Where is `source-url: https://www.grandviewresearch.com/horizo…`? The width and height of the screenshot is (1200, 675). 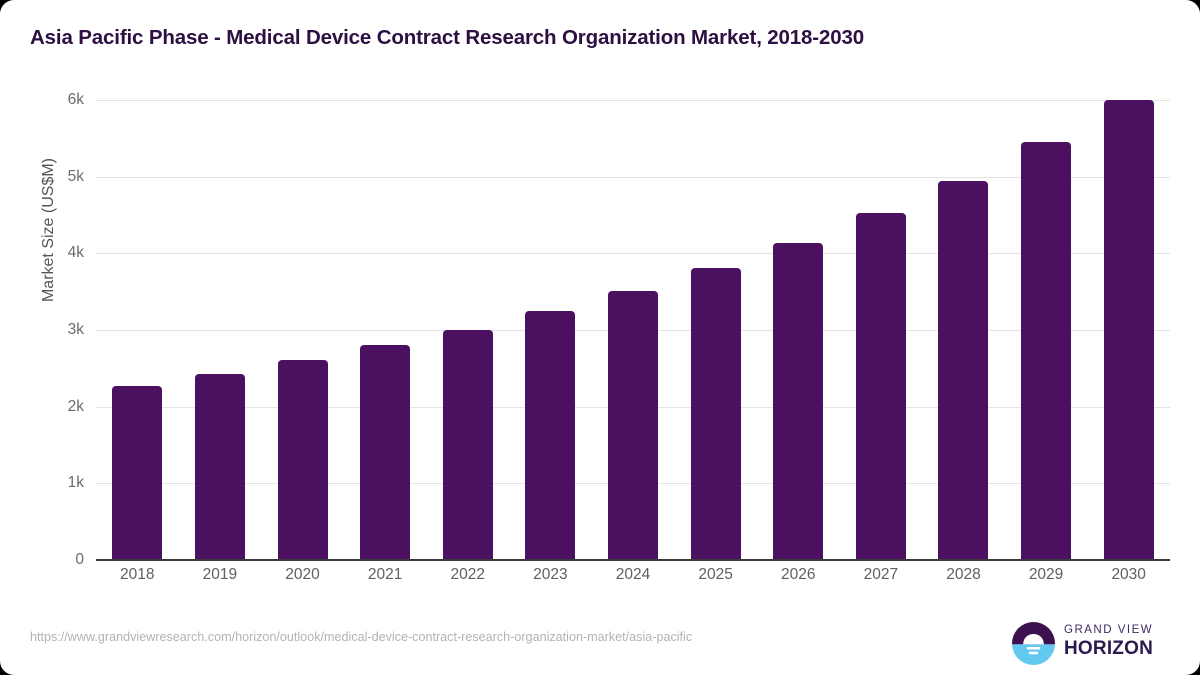
source-url: https://www.grandviewresearch.com/horizo… is located at coordinates (361, 637).